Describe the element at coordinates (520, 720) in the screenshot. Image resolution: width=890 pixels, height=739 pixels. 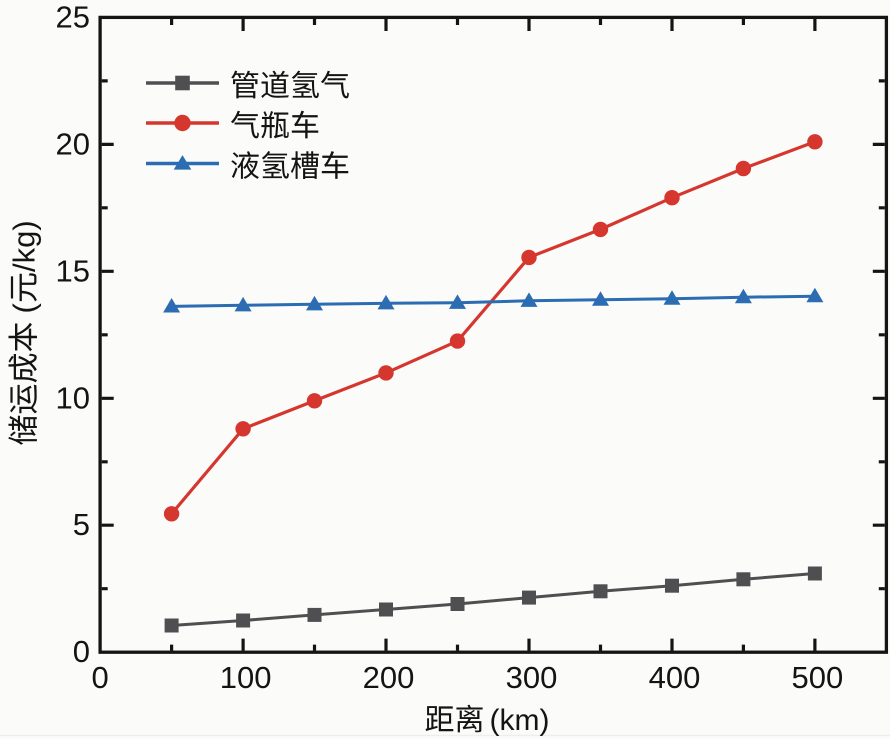
I see `svg-text: (km)` at that location.